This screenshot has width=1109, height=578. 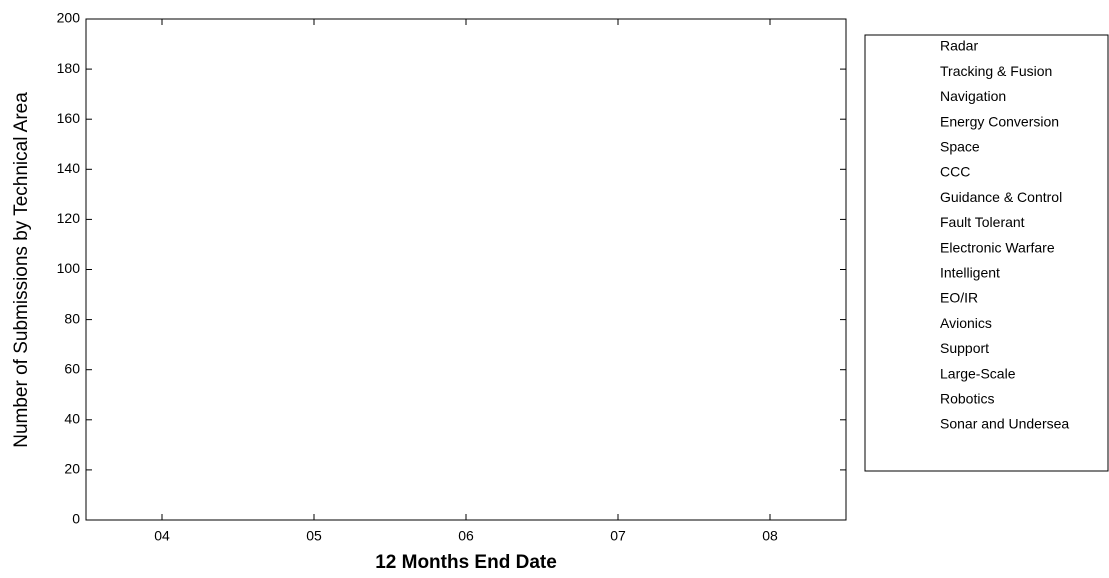 What do you see at coordinates (959, 46) in the screenshot?
I see `legend-label: Radar` at bounding box center [959, 46].